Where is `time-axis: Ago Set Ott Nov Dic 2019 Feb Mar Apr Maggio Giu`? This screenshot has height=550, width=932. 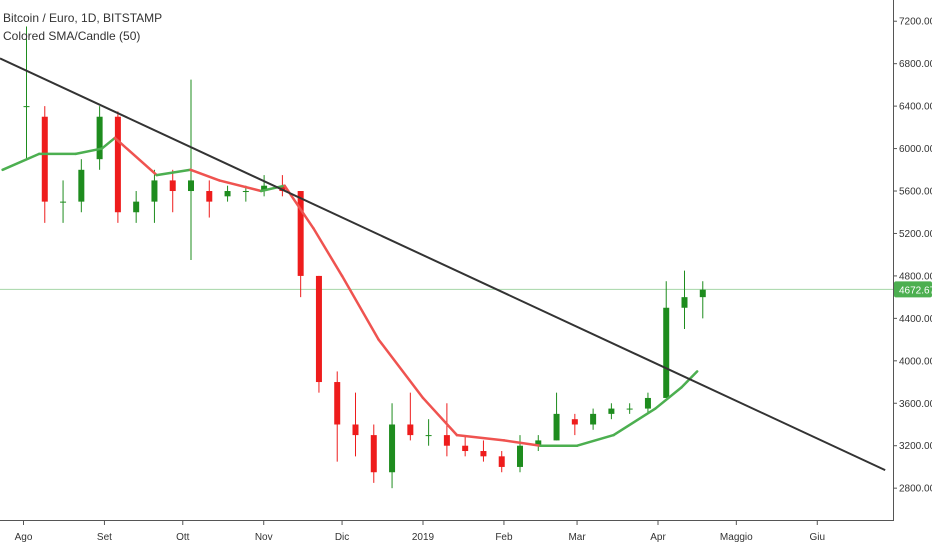 time-axis: Ago Set Ott Nov Dic 2019 Feb Mar Apr Maggio Giu is located at coordinates (420, 531).